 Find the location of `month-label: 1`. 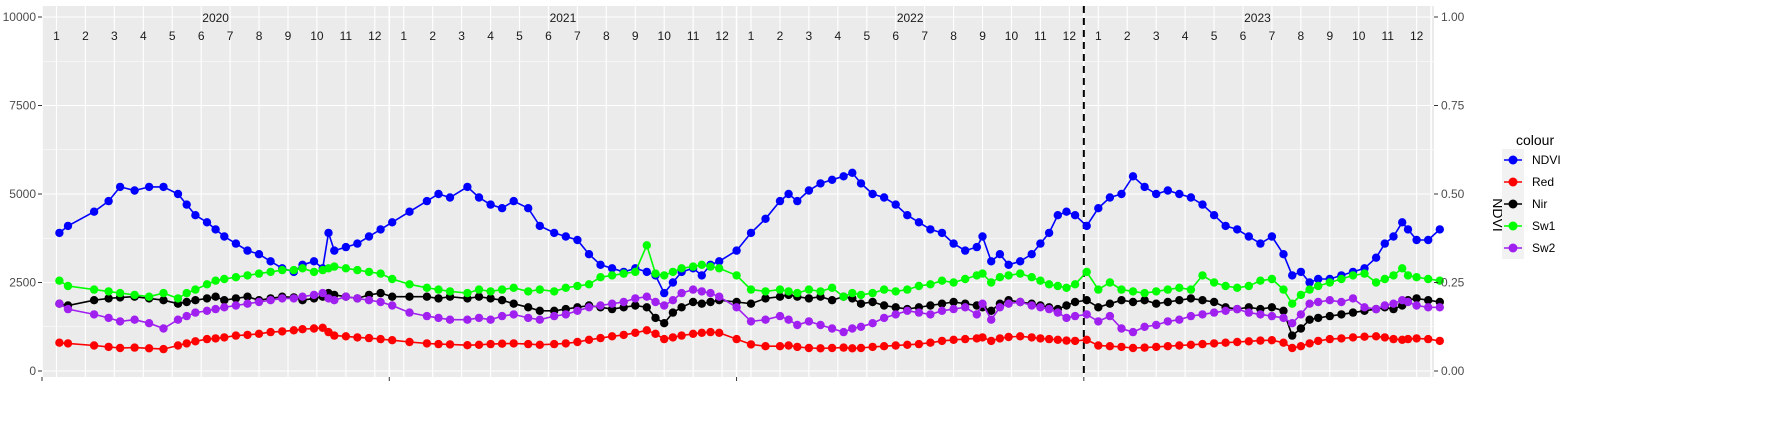

month-label: 1 is located at coordinates (751, 36).